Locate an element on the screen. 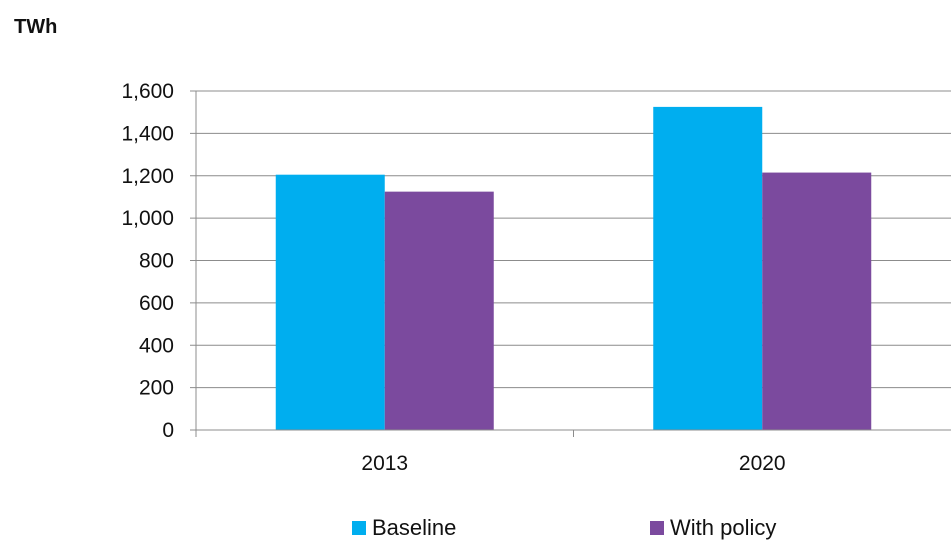 Image resolution: width=951 pixels, height=547 pixels. bar-with-policy-2013 is located at coordinates (439, 310).